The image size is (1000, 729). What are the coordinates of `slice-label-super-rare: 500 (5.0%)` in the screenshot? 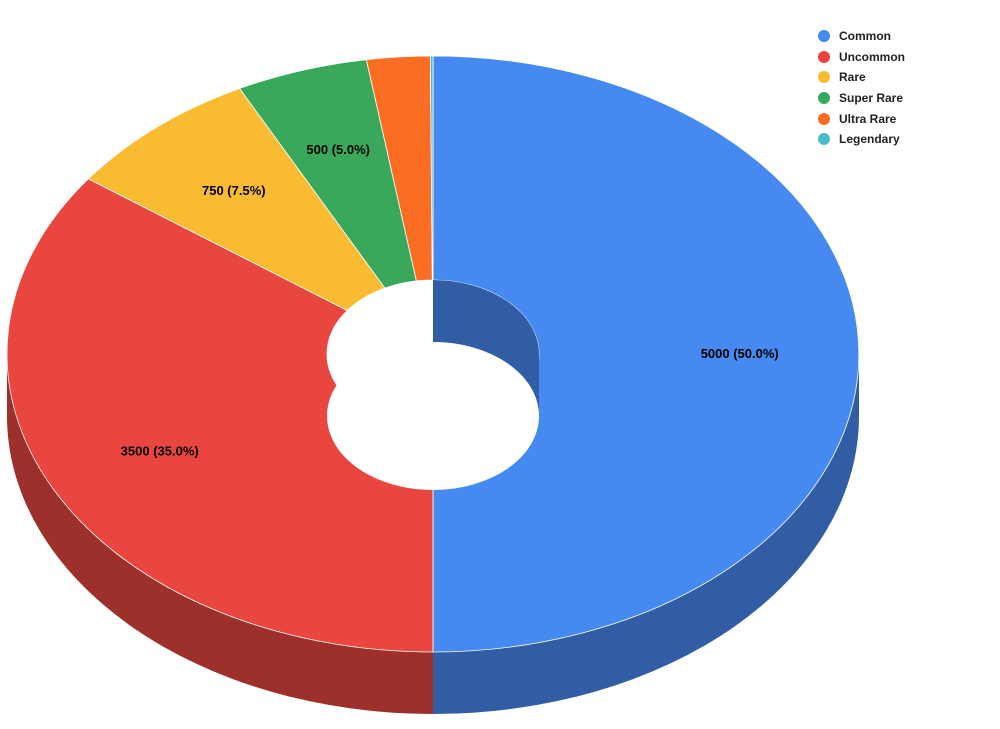 It's located at (338, 149).